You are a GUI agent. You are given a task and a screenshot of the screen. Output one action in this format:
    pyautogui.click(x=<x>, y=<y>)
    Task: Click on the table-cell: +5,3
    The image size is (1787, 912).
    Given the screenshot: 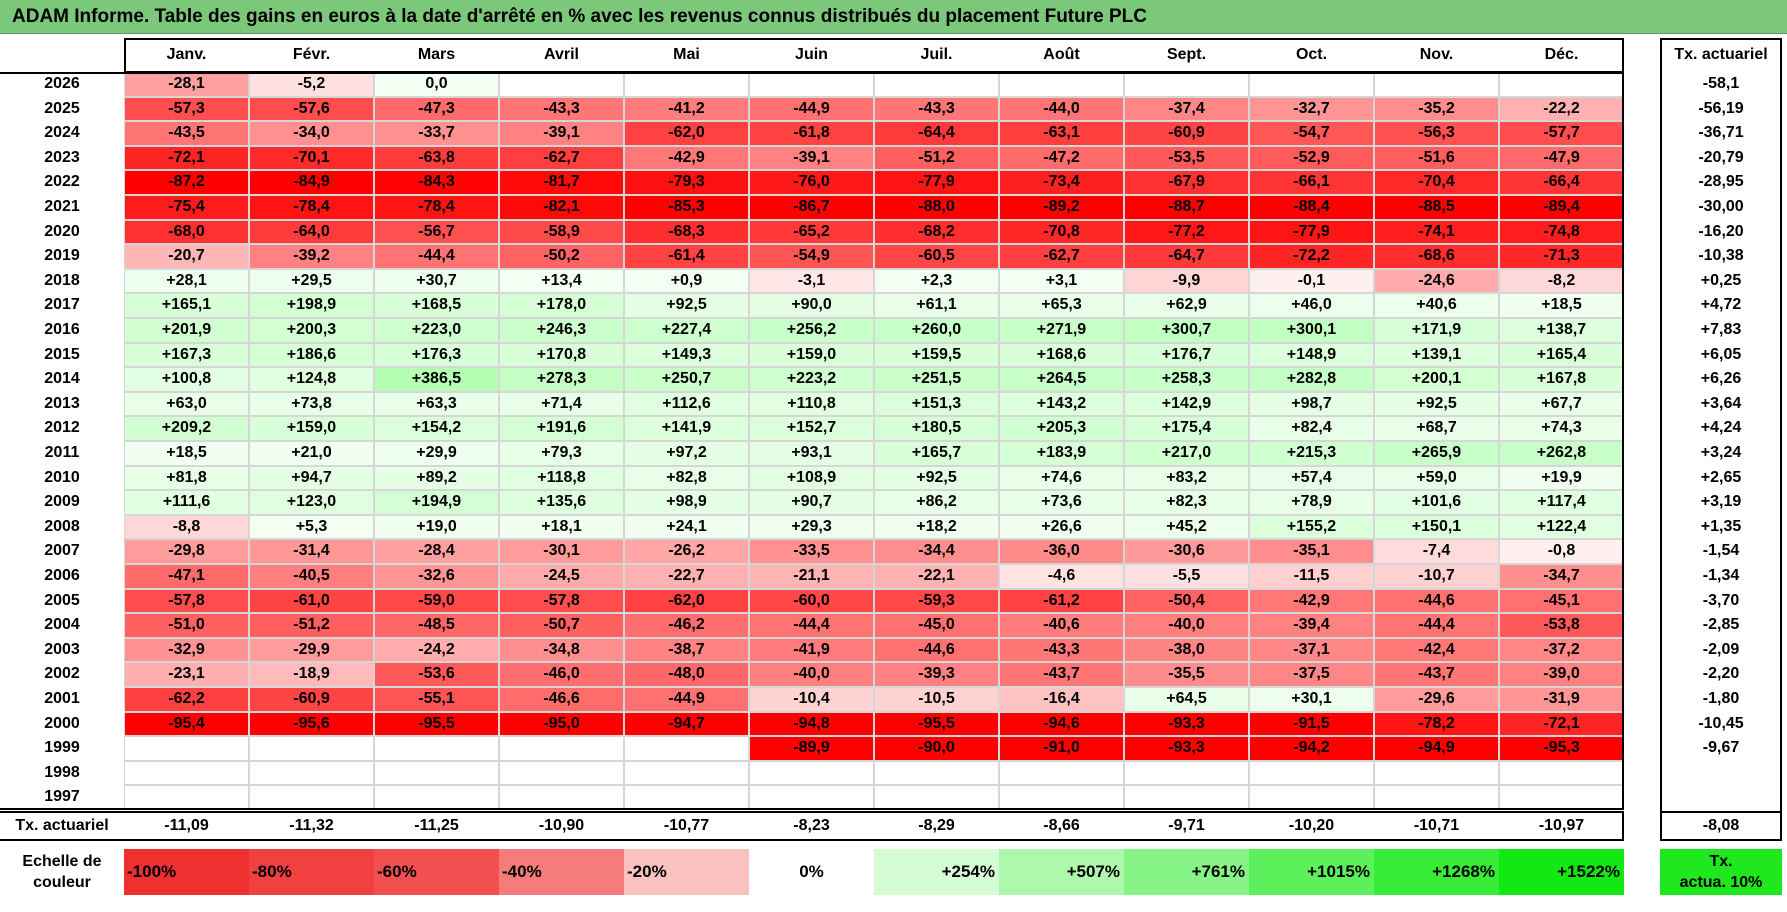 What is the action you would take?
    pyautogui.click(x=311, y=527)
    